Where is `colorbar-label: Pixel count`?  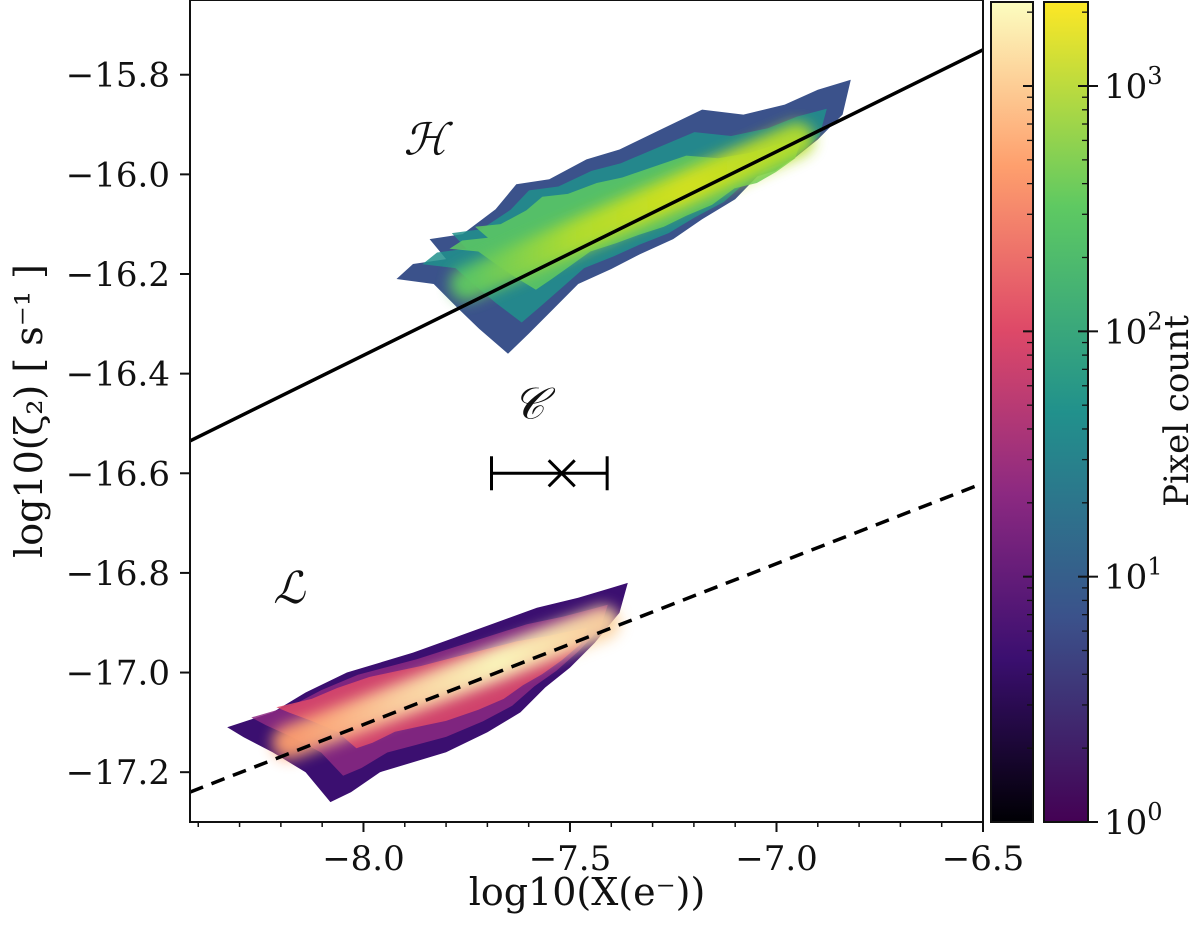 colorbar-label: Pixel count is located at coordinates (1177, 411).